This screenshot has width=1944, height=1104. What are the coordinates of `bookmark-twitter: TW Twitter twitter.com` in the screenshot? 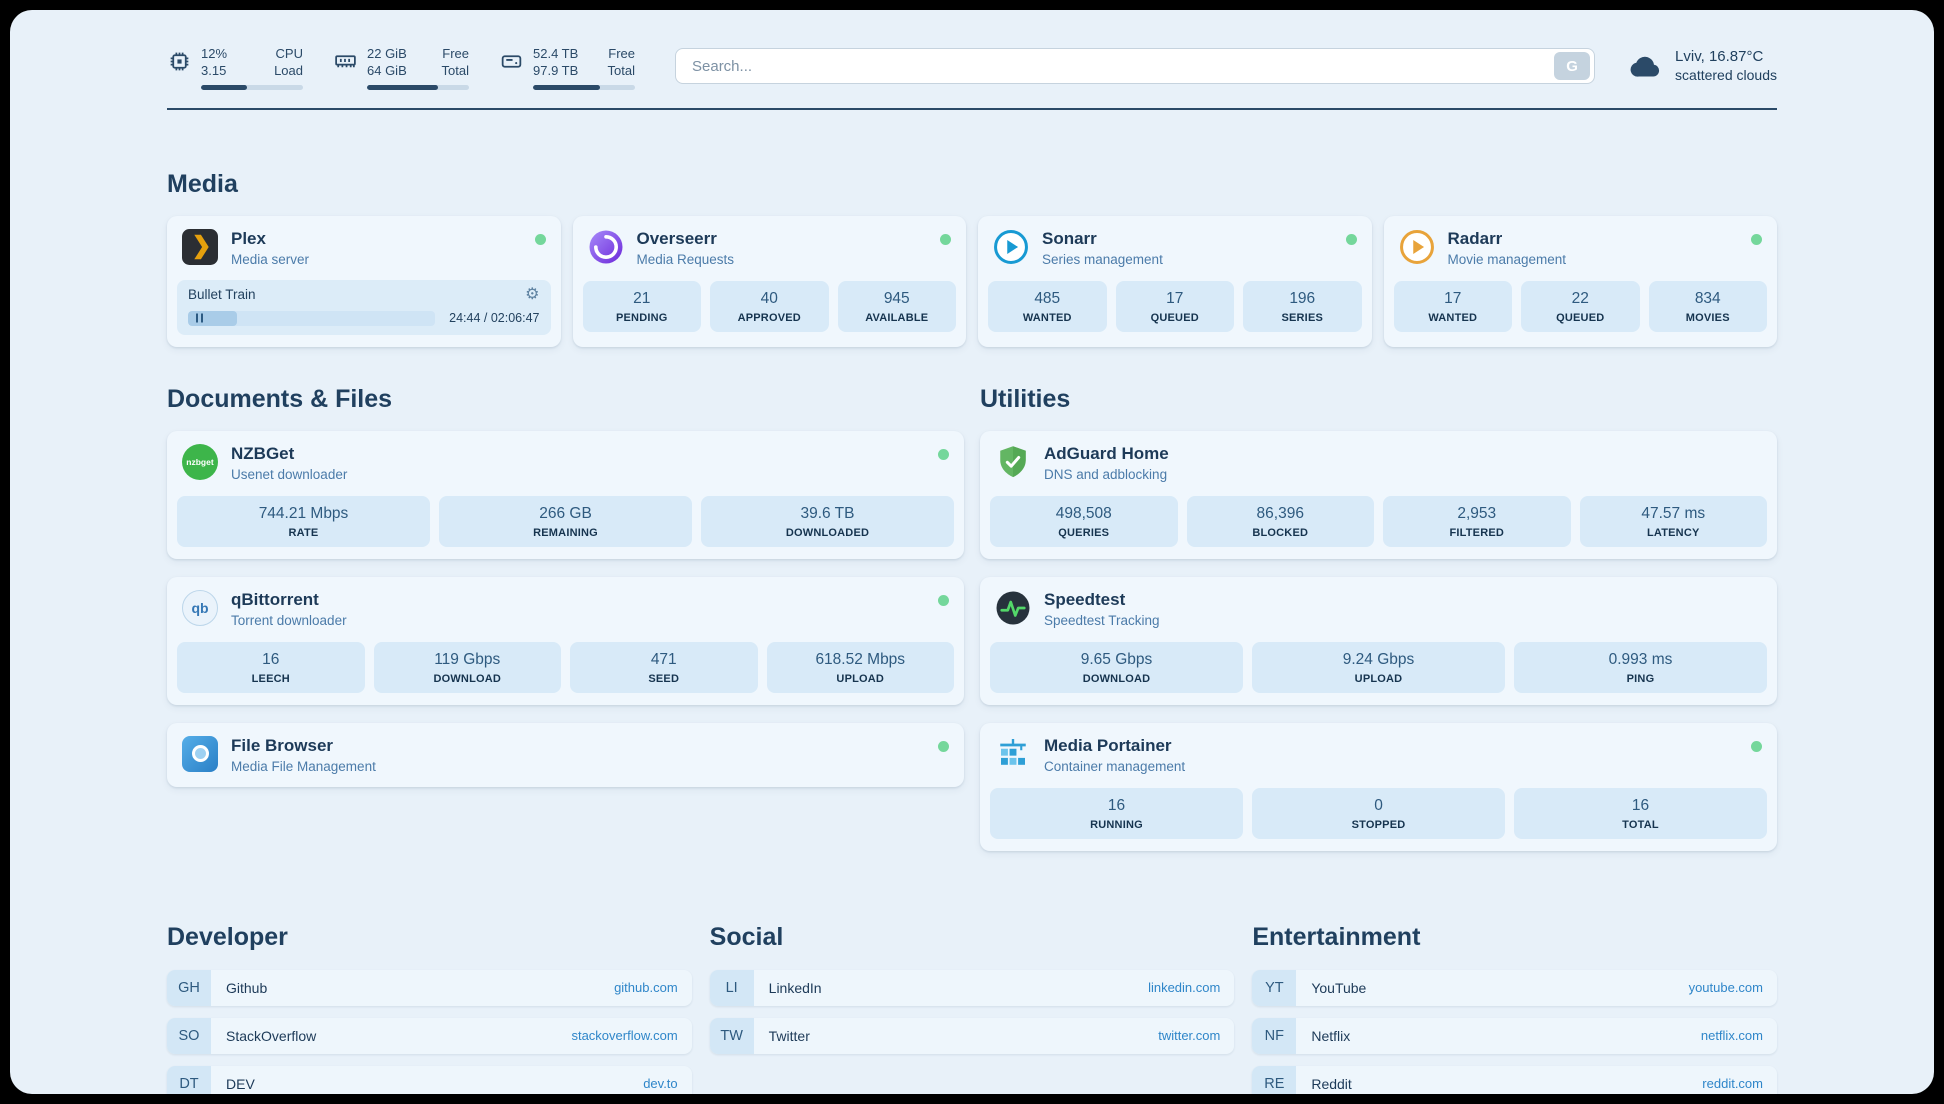 It's located at (972, 1035).